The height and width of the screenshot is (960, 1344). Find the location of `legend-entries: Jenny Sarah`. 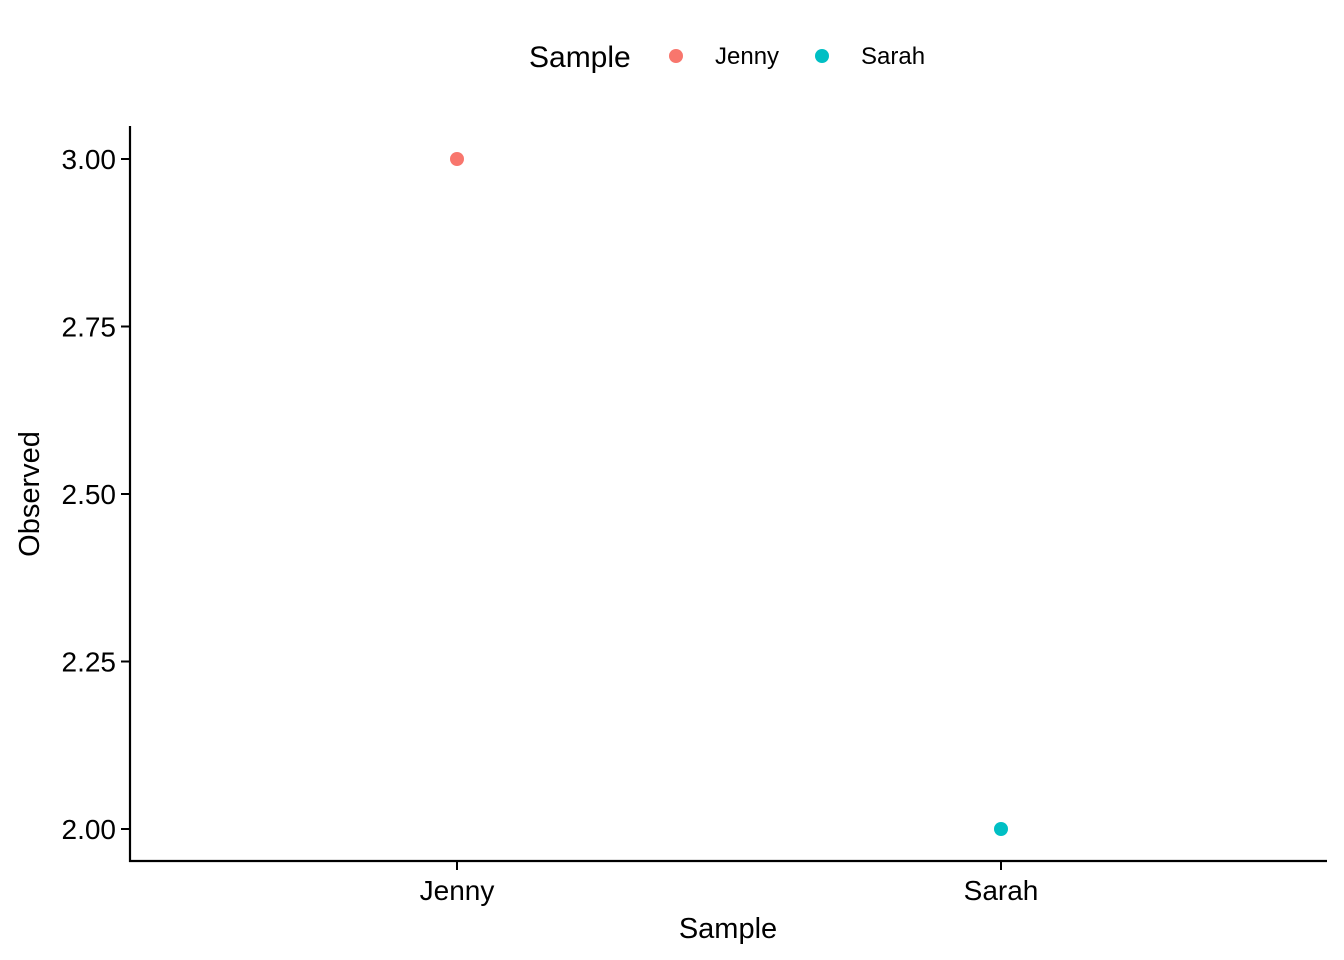

legend-entries: Jenny Sarah is located at coordinates (797, 56).